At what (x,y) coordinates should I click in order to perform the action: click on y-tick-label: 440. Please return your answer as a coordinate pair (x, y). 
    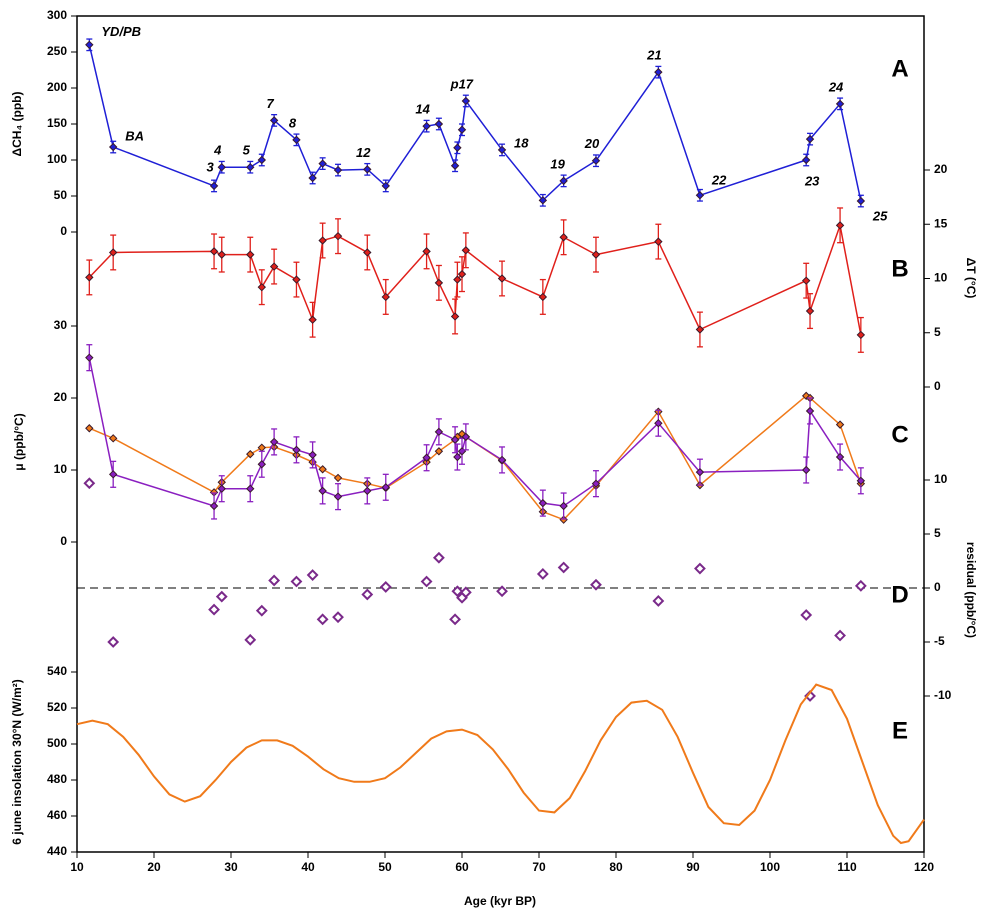
    Looking at the image, I should click on (57, 851).